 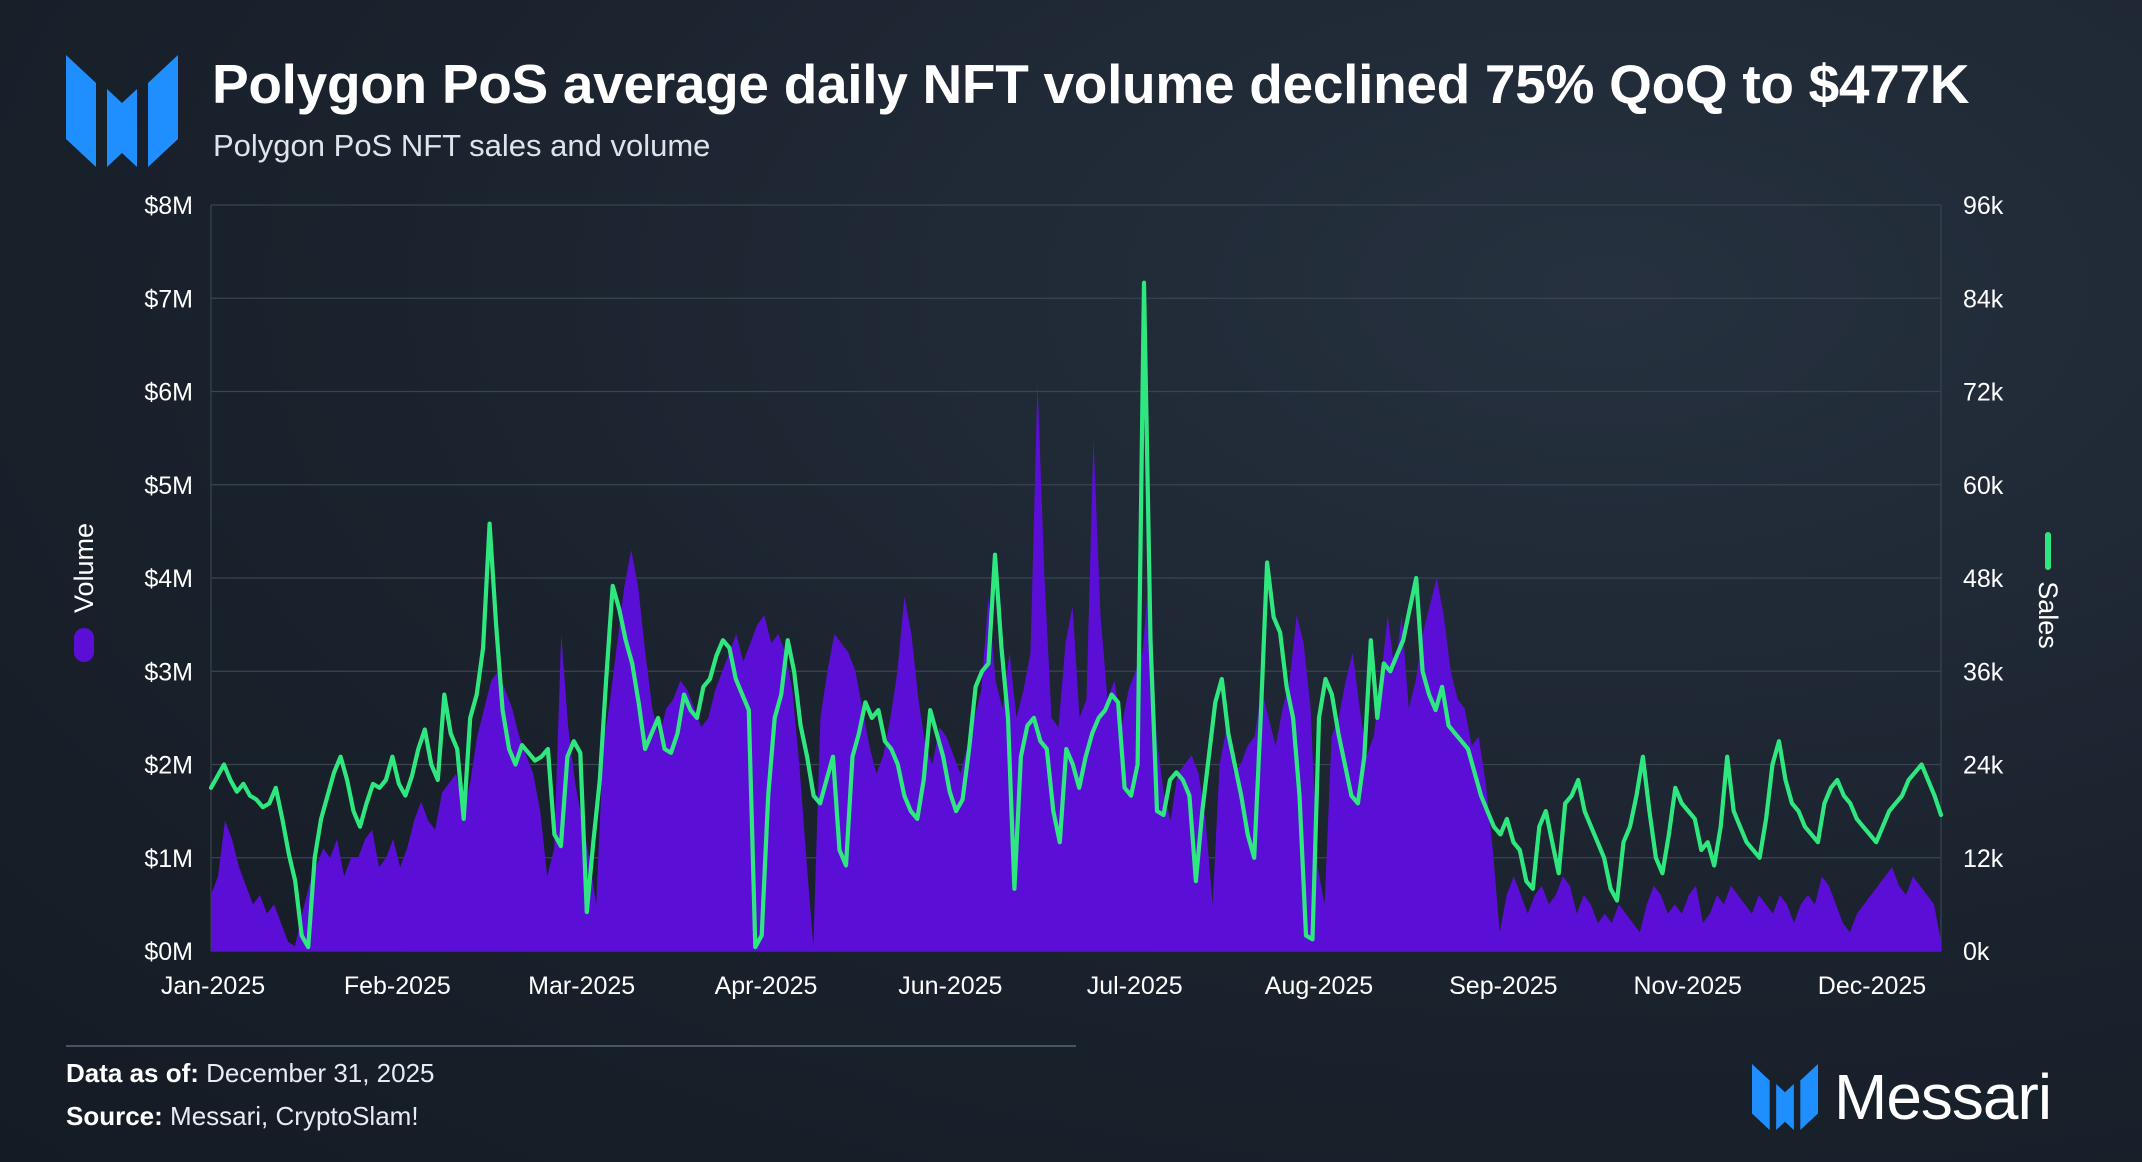 What do you see at coordinates (581, 986) in the screenshot?
I see `x-axis-tick-label: Mar-2025` at bounding box center [581, 986].